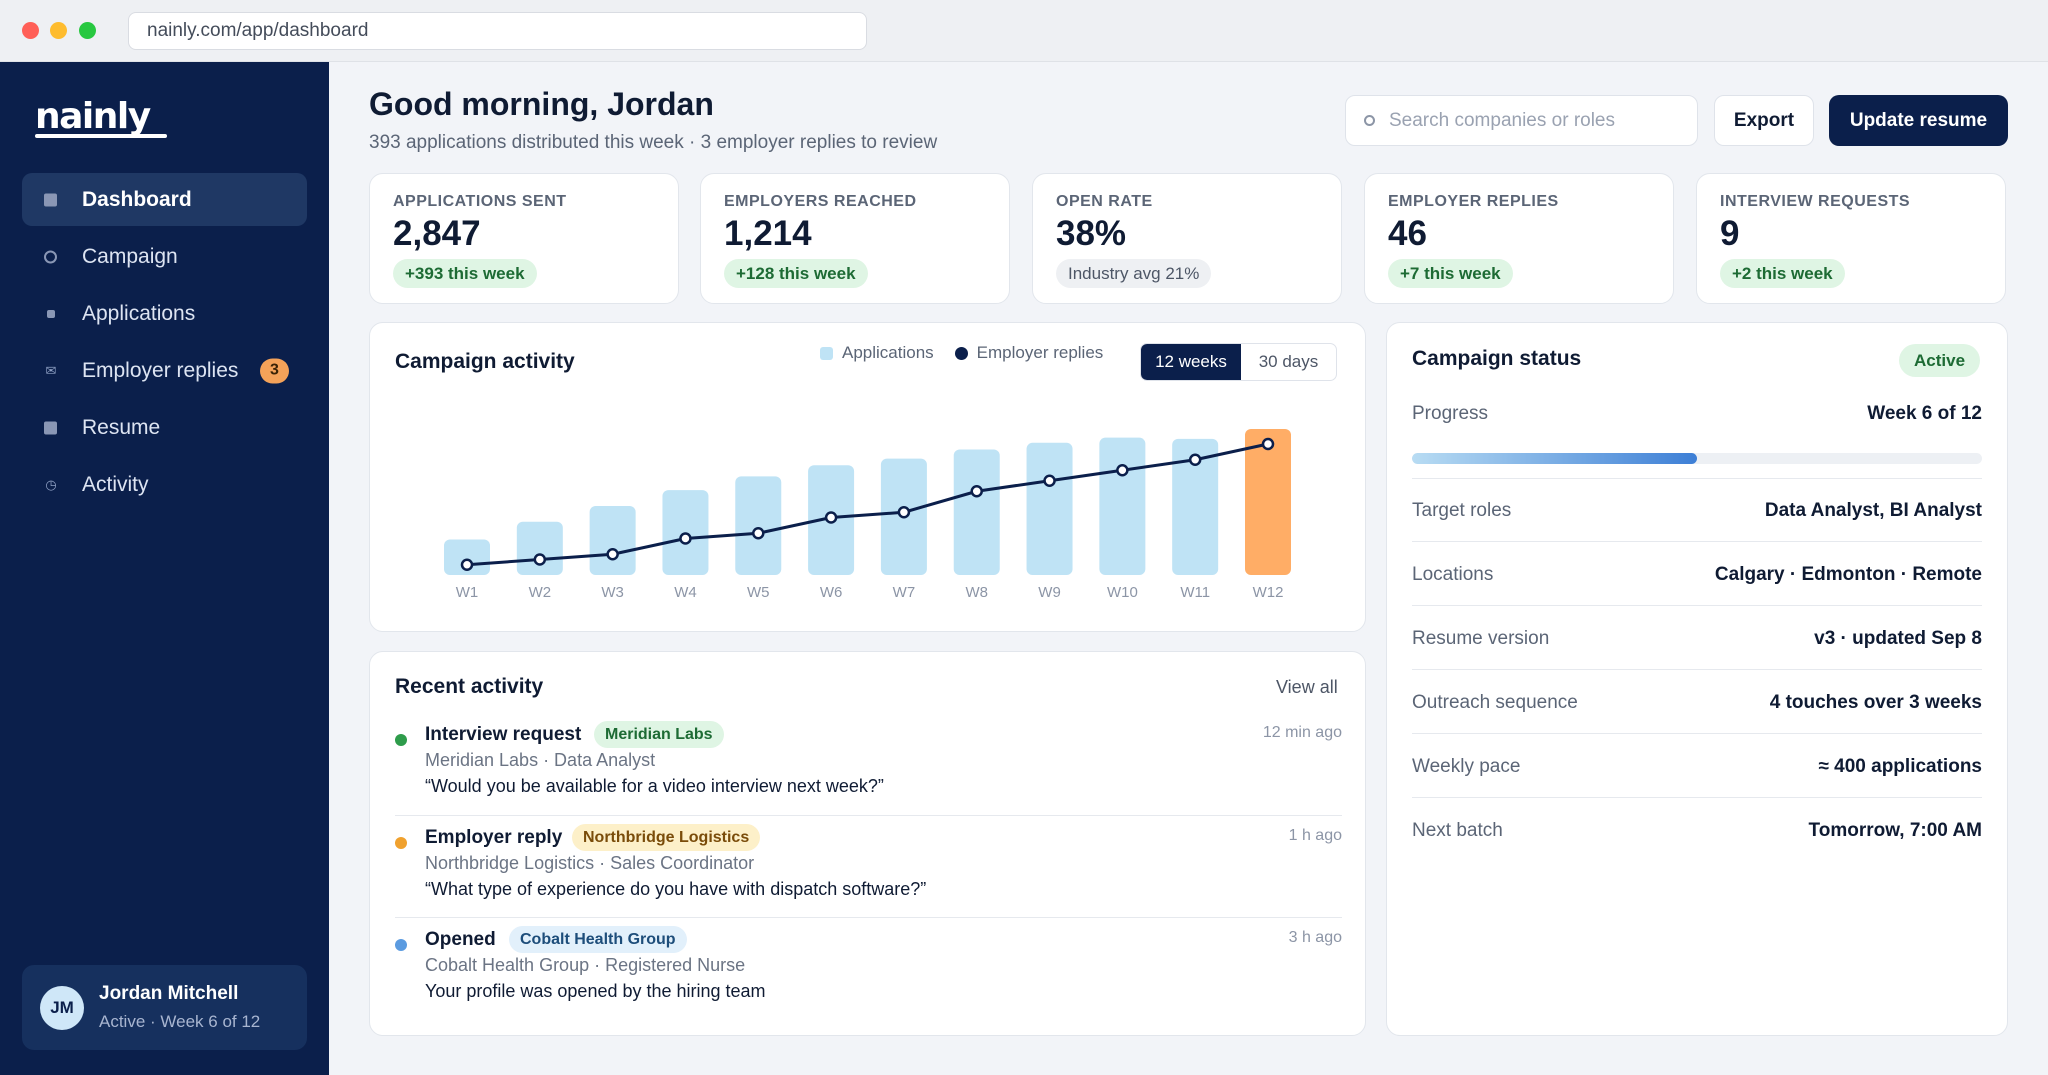  Describe the element at coordinates (62, 1008) in the screenshot. I see `avatar: JM` at that location.